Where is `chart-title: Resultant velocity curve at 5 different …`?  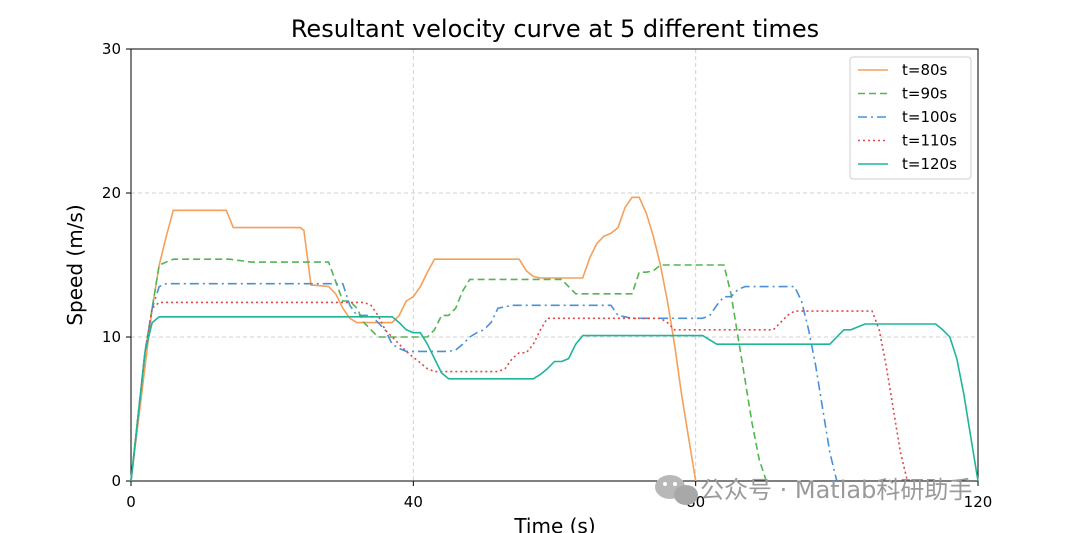
chart-title: Resultant velocity curve at 5 different … is located at coordinates (555, 29).